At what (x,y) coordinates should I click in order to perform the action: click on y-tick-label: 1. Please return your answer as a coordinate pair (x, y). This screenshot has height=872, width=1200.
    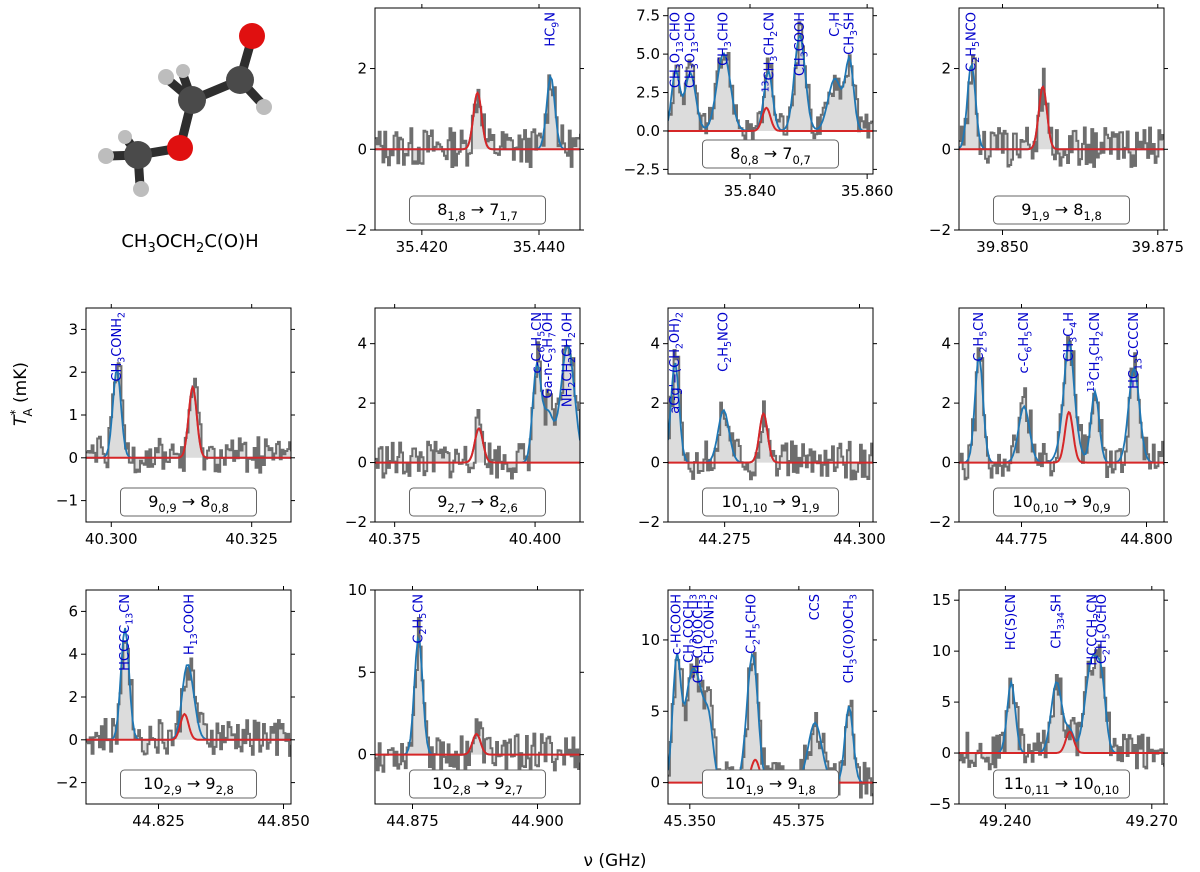
    Looking at the image, I should click on (73, 415).